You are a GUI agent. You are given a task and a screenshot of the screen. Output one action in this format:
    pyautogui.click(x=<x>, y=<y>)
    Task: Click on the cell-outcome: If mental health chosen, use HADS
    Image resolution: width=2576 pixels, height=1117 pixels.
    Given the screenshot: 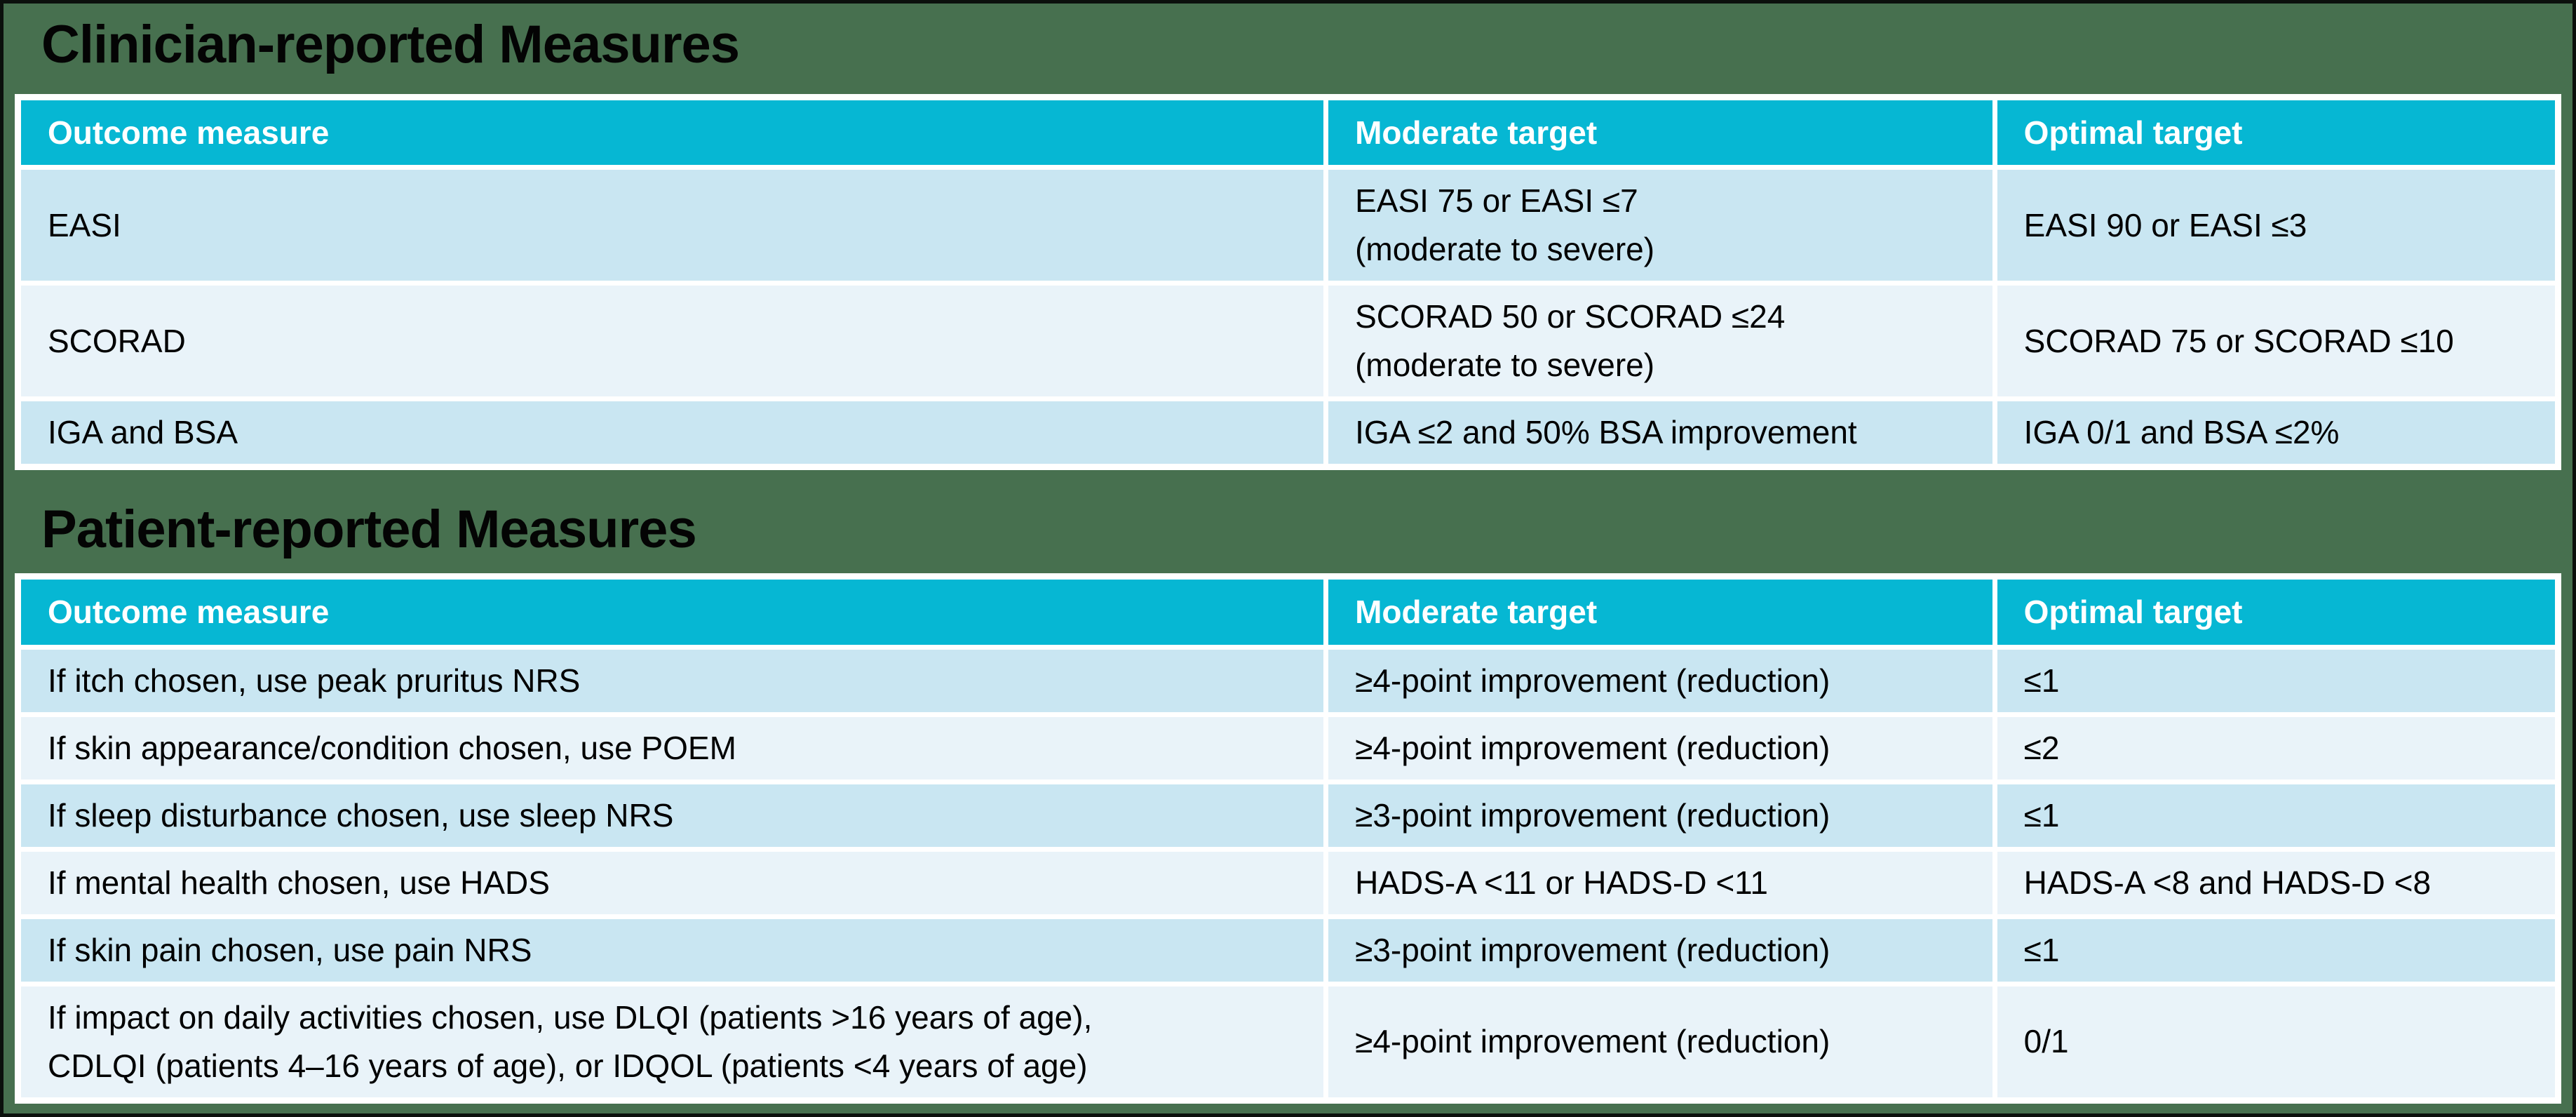 What is the action you would take?
    pyautogui.click(x=672, y=882)
    